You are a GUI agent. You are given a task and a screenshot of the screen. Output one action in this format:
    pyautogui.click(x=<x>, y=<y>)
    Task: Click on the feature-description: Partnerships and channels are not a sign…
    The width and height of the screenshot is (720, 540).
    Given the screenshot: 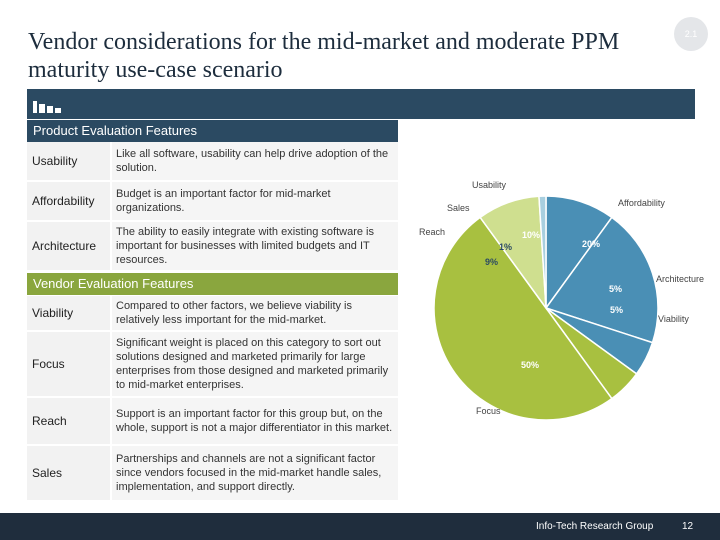 What is the action you would take?
    pyautogui.click(x=255, y=473)
    